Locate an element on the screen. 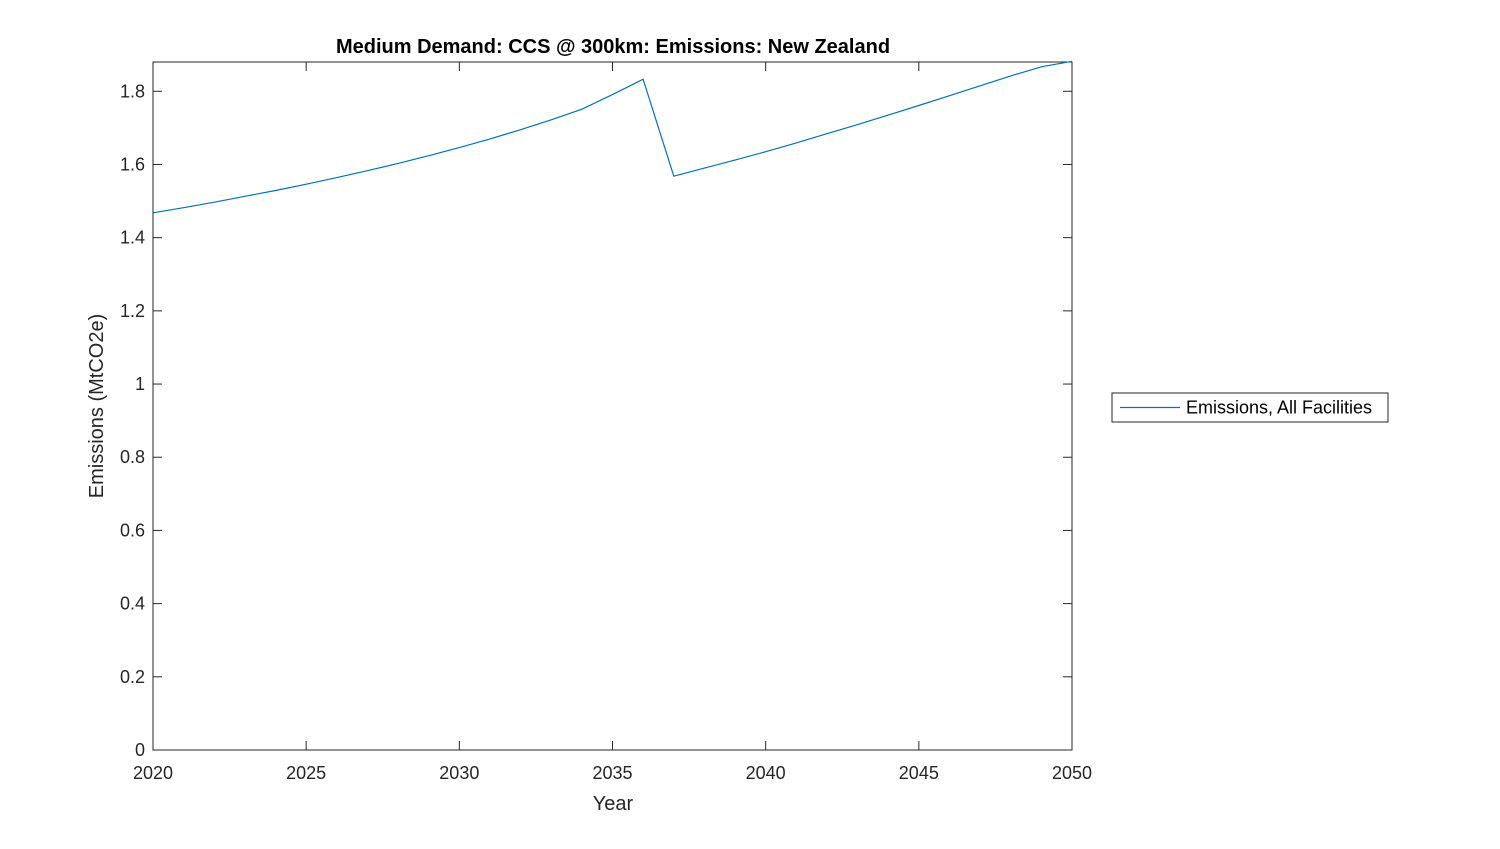 The height and width of the screenshot is (849, 1500). x-tick-label: 2050 is located at coordinates (1072, 773).